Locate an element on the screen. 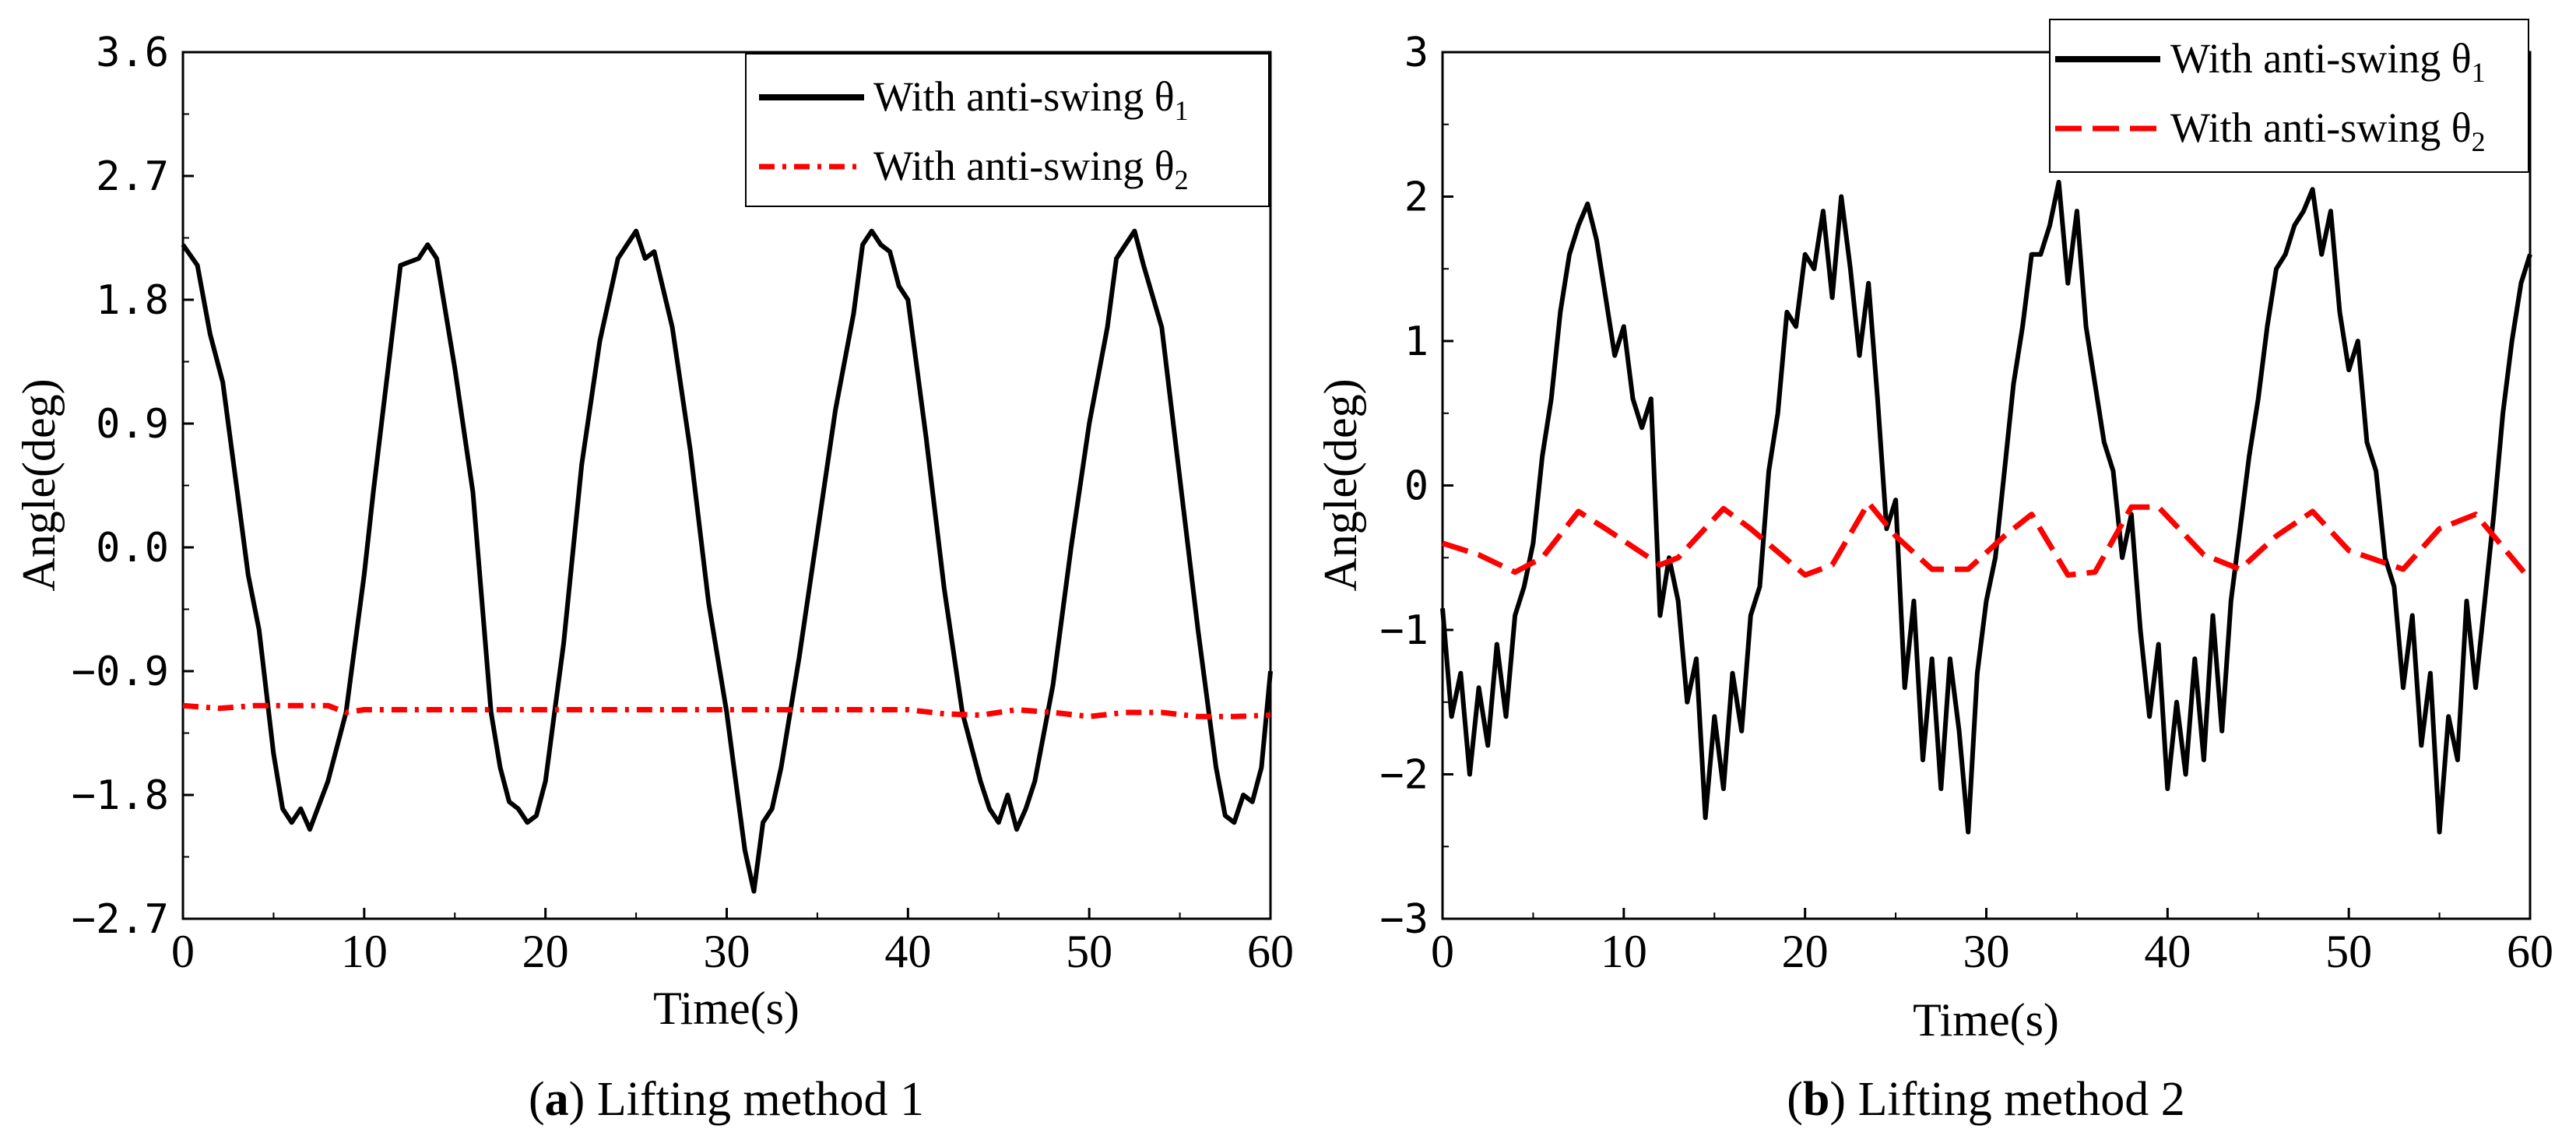 The height and width of the screenshot is (1143, 2576). panel-a-legend: With anti-swing θ1 With anti-swing θ2 is located at coordinates (1007, 130).